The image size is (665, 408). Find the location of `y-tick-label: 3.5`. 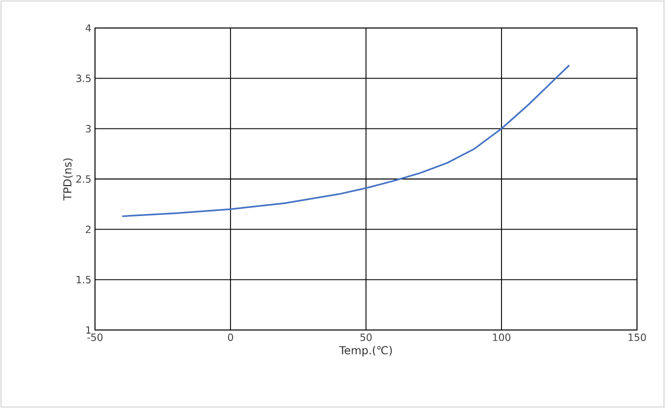

y-tick-label: 3.5 is located at coordinates (83, 78).